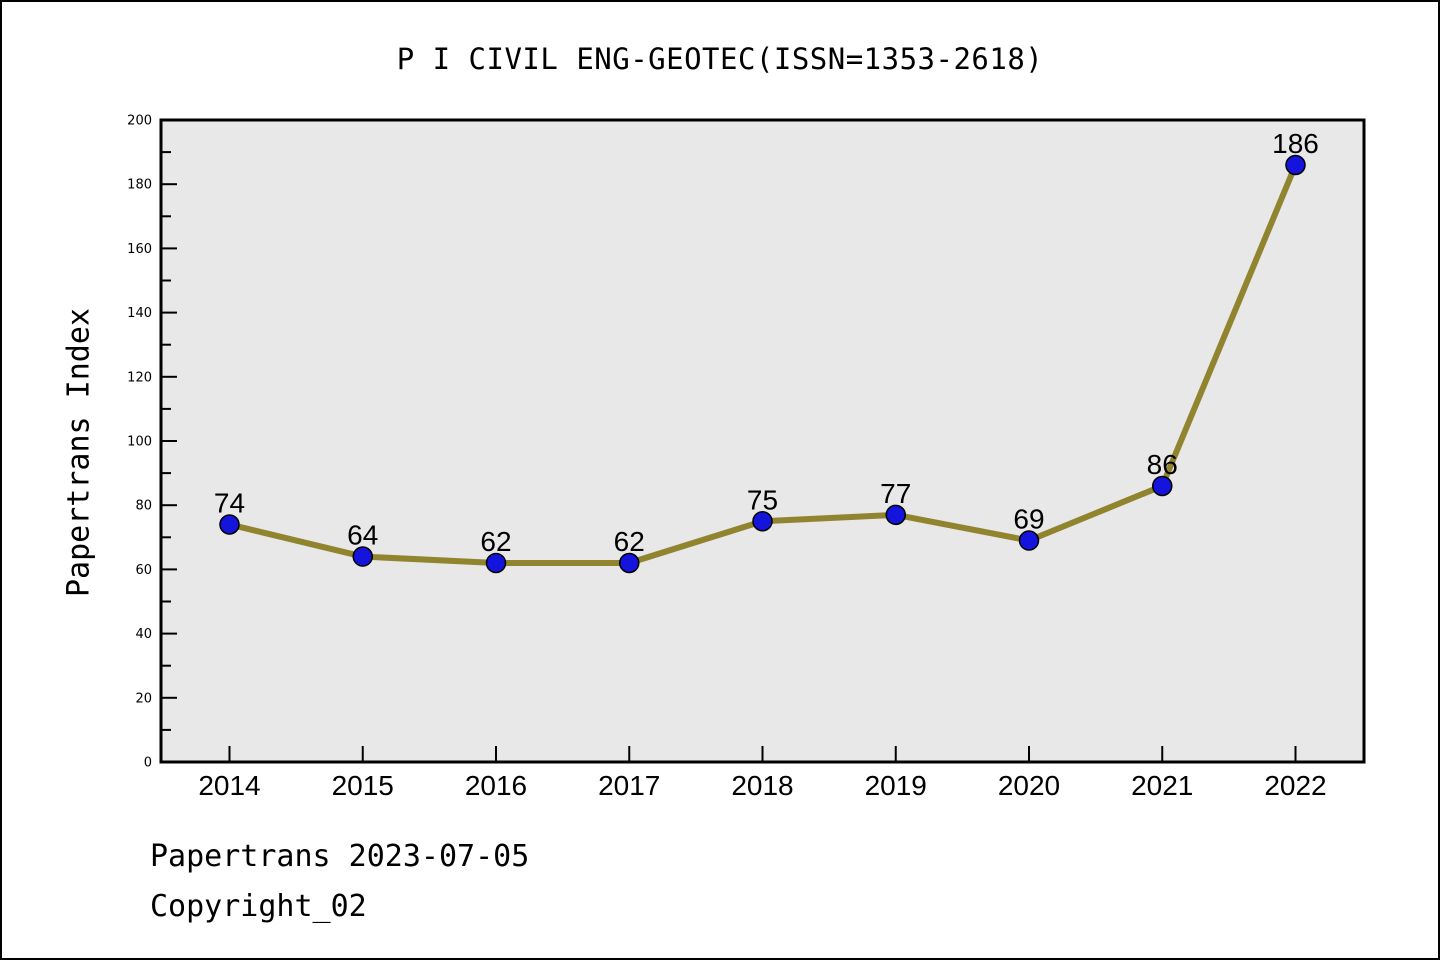  Describe the element at coordinates (1295, 143) in the screenshot. I see `point-label: 186` at that location.